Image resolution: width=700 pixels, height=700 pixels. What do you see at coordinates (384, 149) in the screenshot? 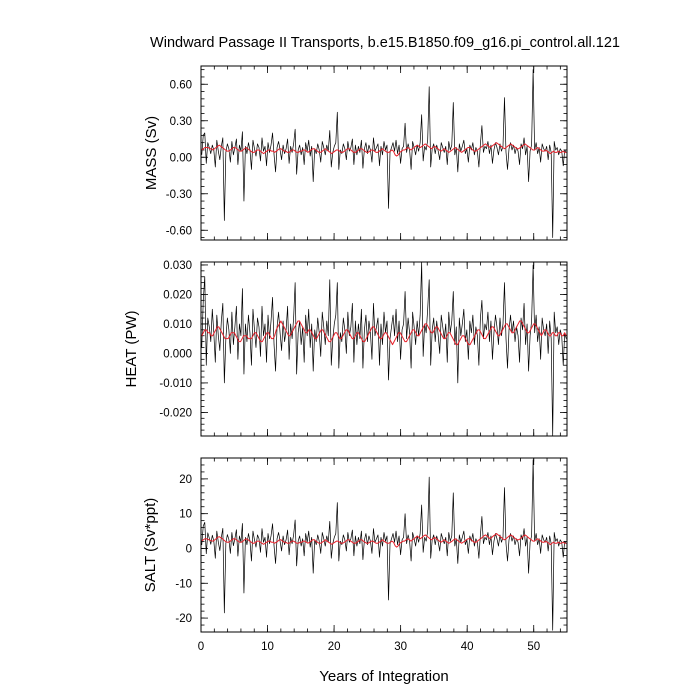
I see `mass-smoothed-series-line` at bounding box center [384, 149].